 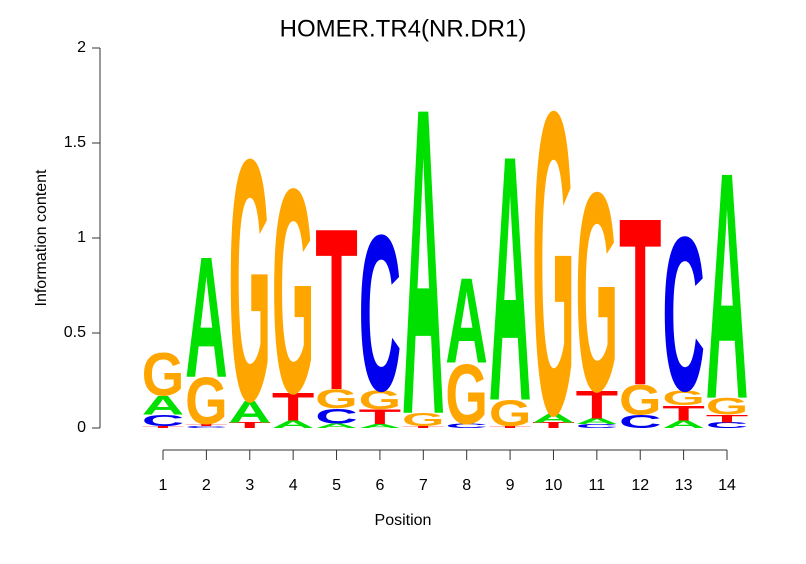 What do you see at coordinates (249, 485) in the screenshot?
I see `x-tick-label: 3` at bounding box center [249, 485].